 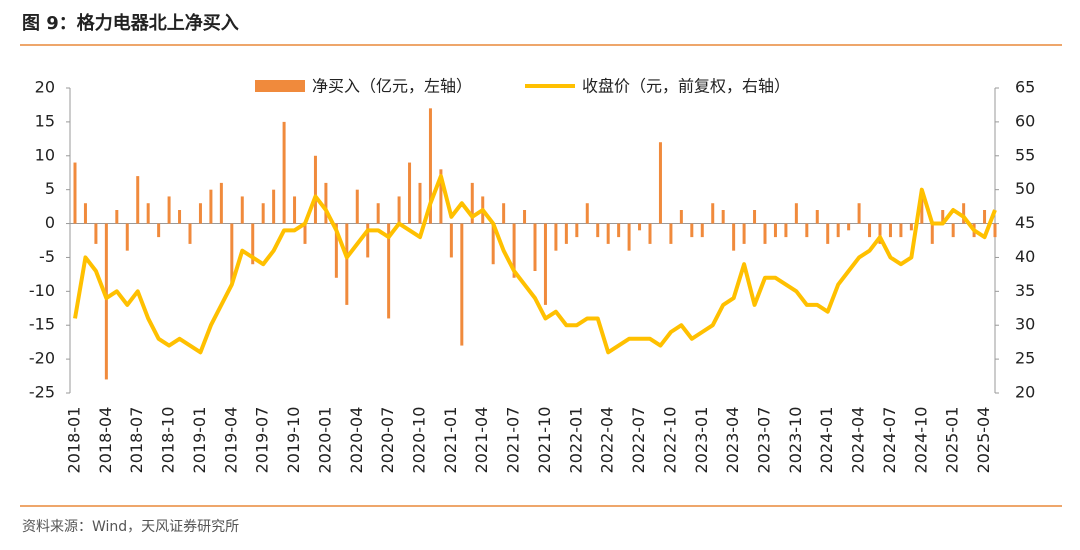 I want to click on x-tick-label: 2024-01, so click(x=826, y=440).